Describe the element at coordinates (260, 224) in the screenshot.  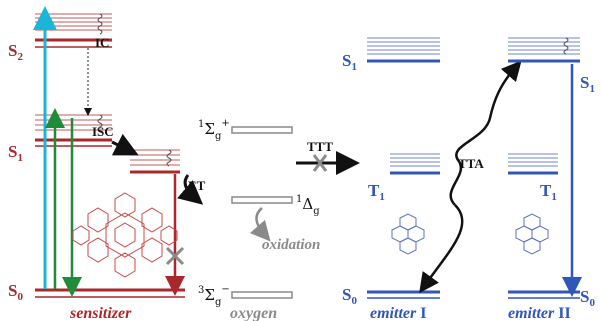
I see `oxidation-arrow` at that location.